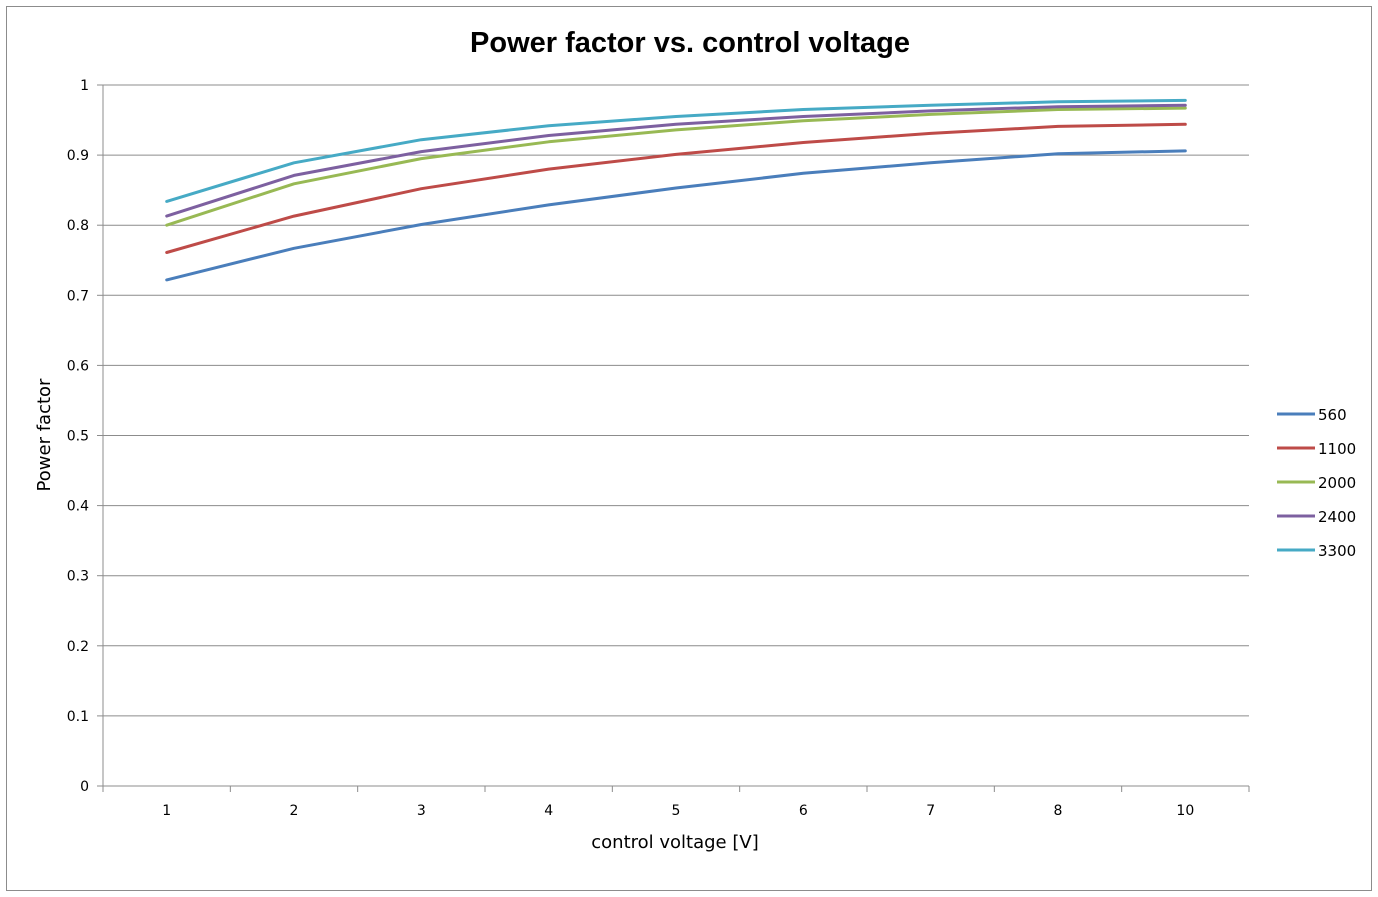  Describe the element at coordinates (1185, 811) in the screenshot. I see `x-tick-label: 10` at that location.